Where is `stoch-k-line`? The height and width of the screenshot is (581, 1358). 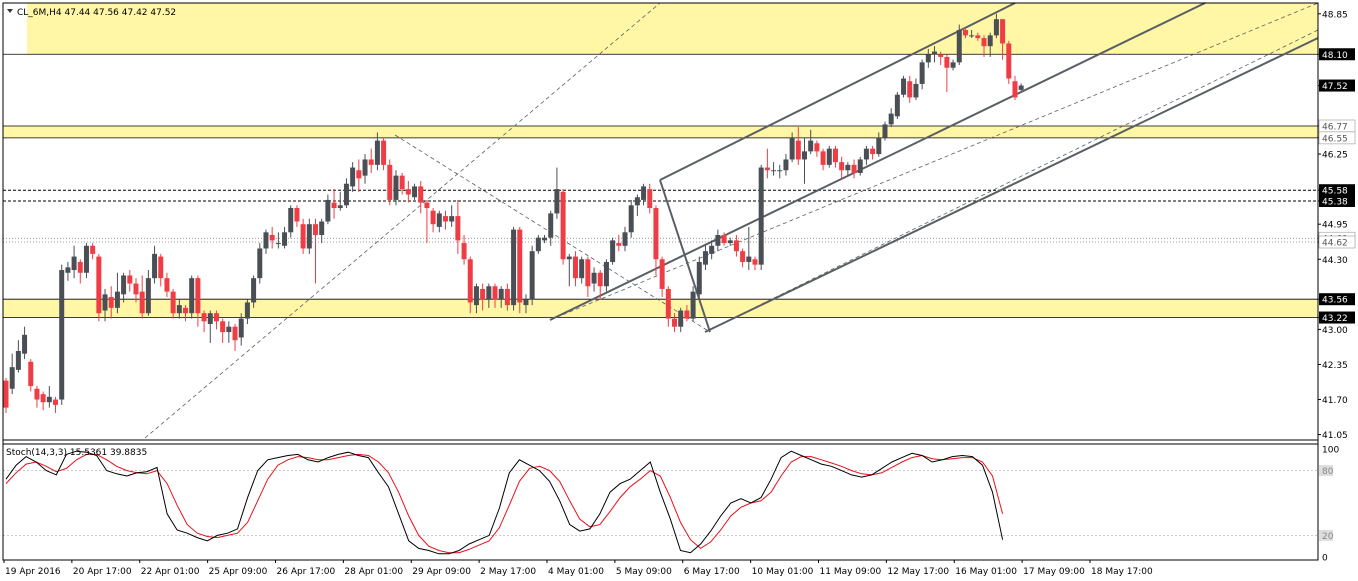 stoch-k-line is located at coordinates (504, 502).